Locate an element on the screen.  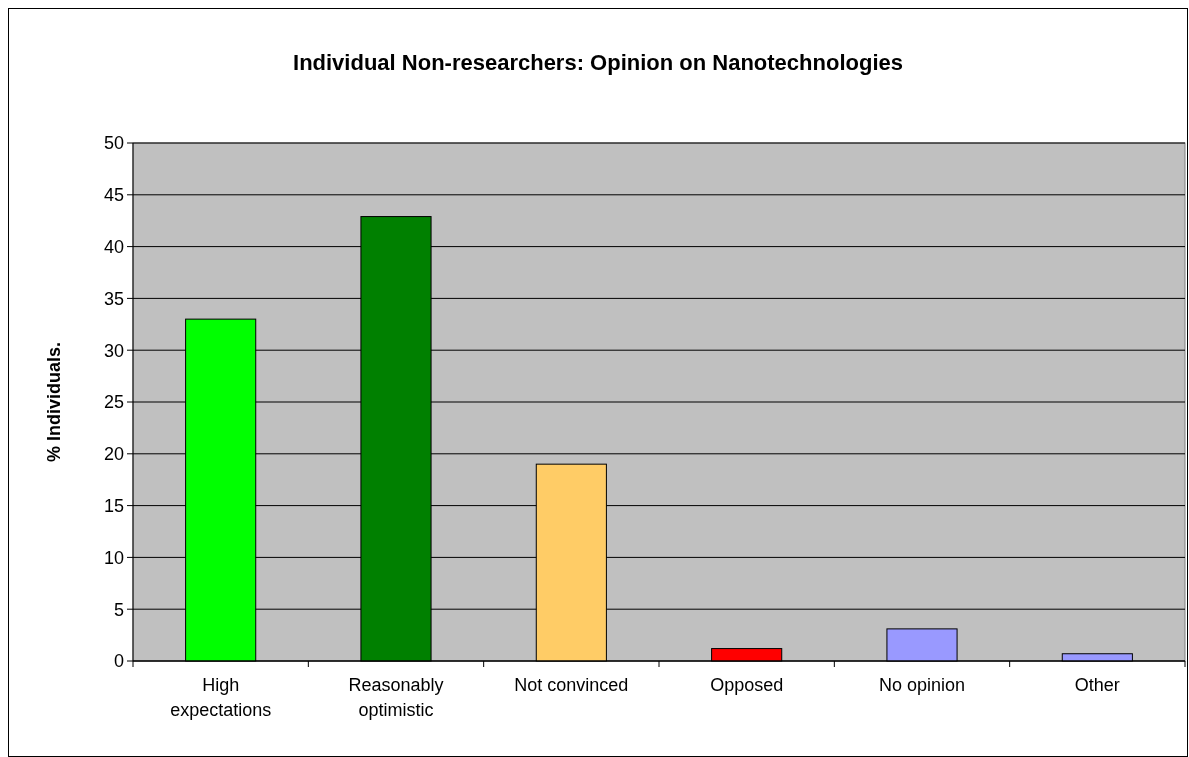
x-tick-label: High expectations is located at coordinates (221, 697).